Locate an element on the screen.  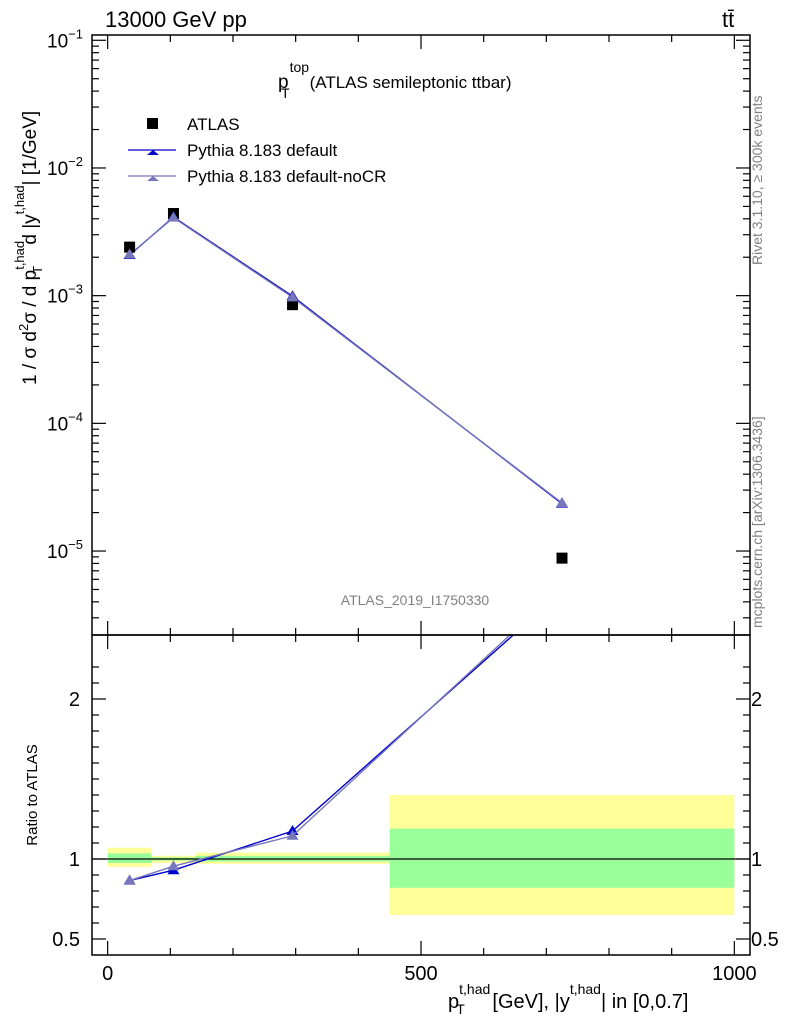
main-ytick-label-3: 10⁻⁴ is located at coordinates (65, 422).